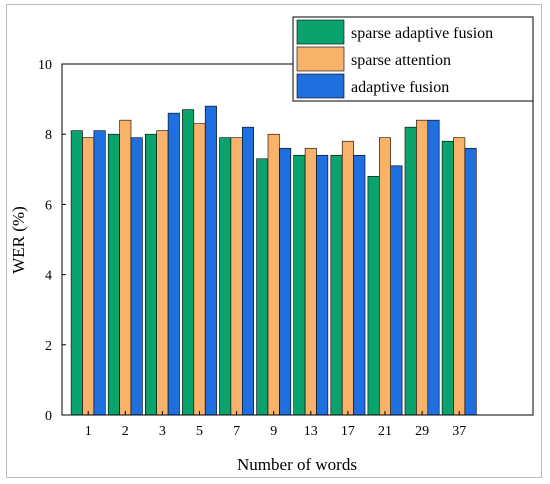 This screenshot has width=550, height=484. Describe the element at coordinates (248, 271) in the screenshot. I see `bar-7-adaptive-fusion` at that location.